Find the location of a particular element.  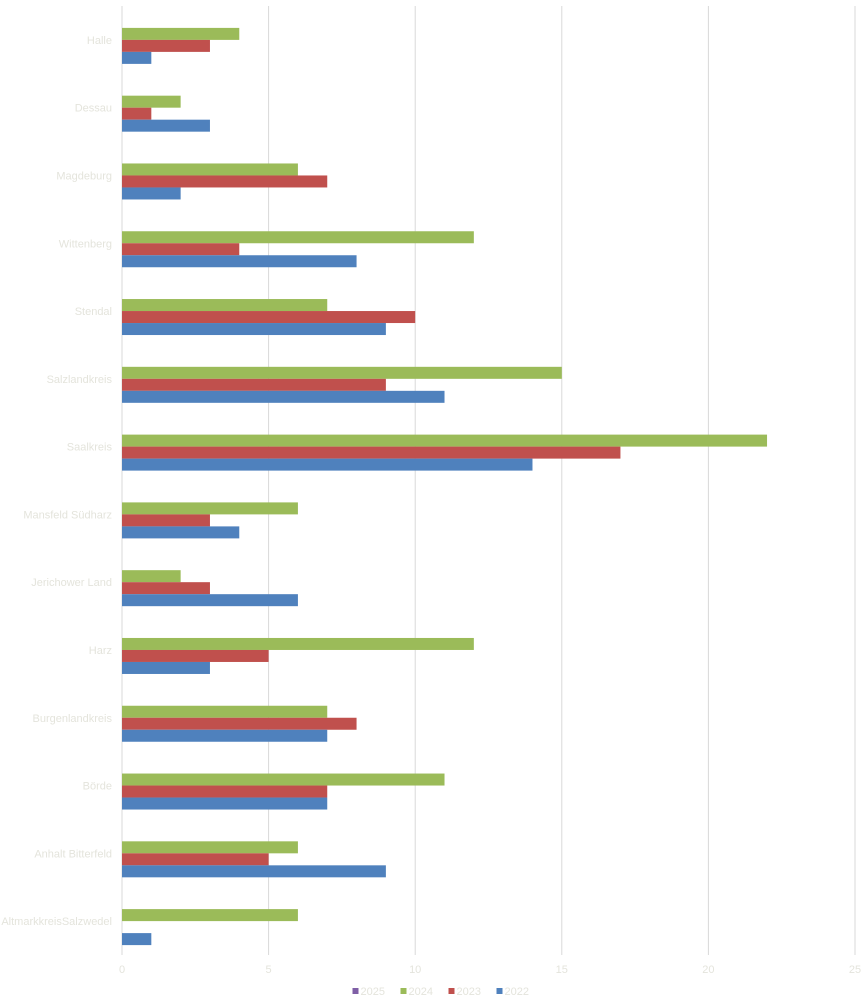

bar-jerichower-land-2023 is located at coordinates (166, 588).